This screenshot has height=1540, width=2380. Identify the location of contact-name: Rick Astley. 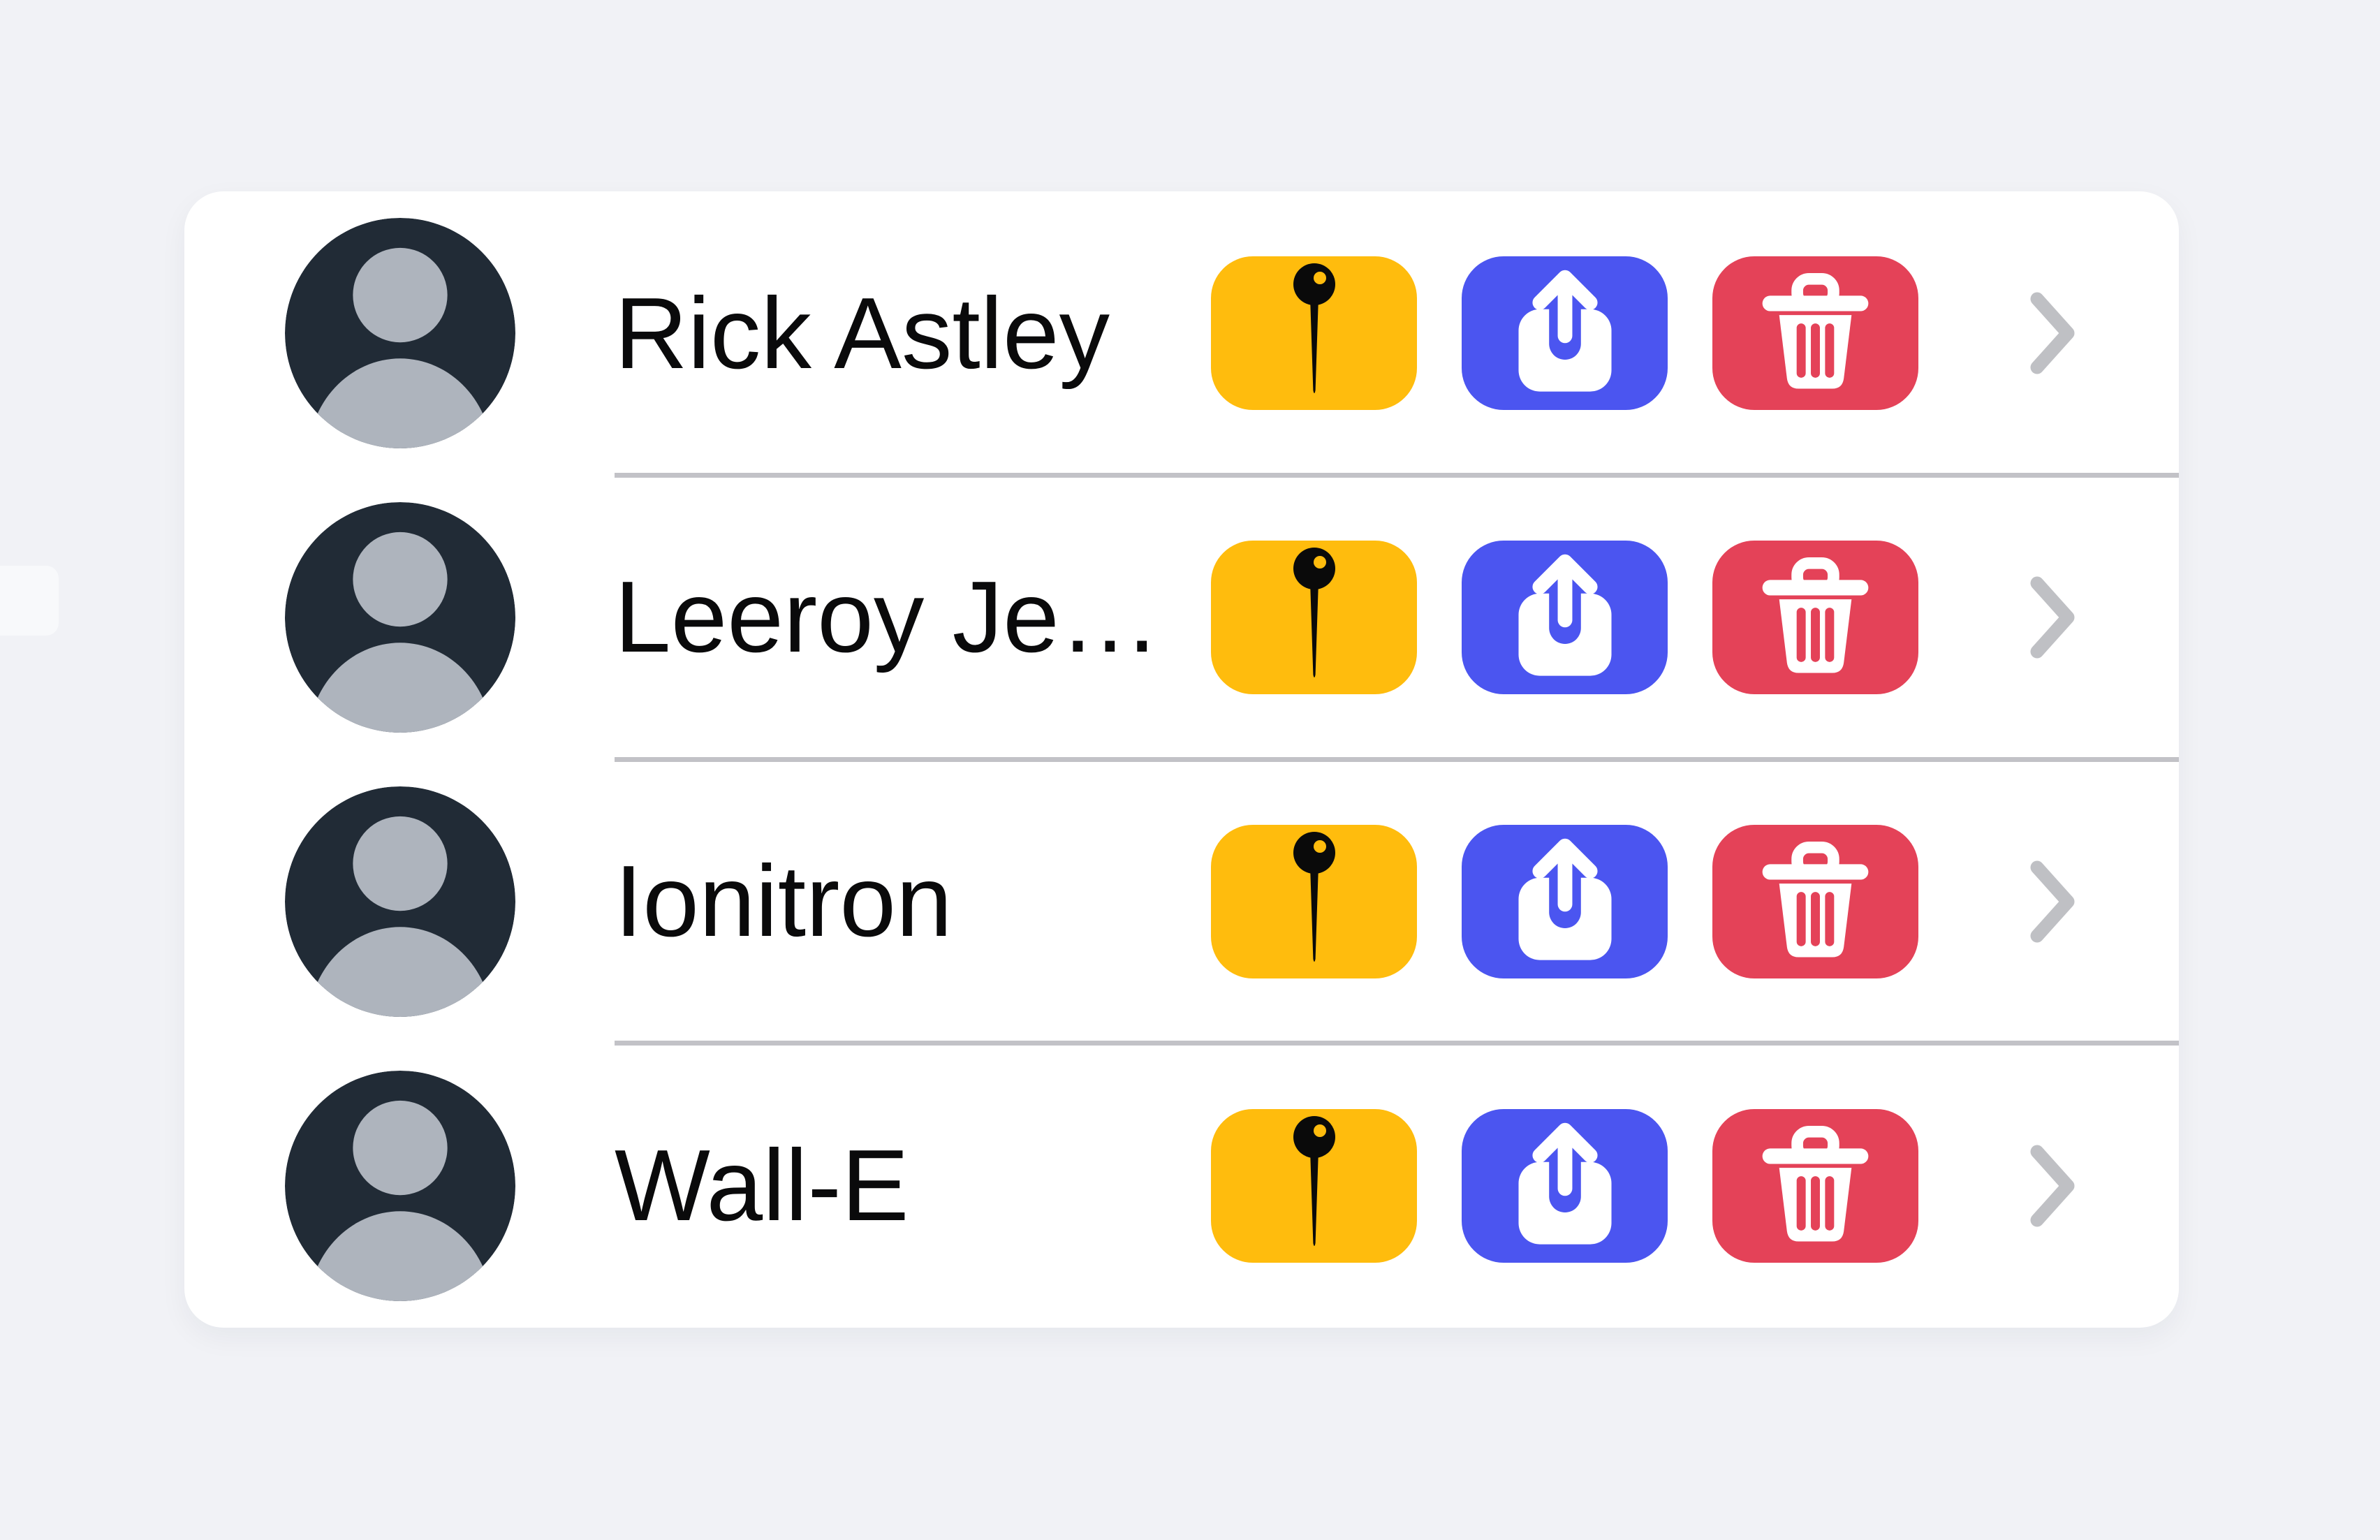
(863, 333).